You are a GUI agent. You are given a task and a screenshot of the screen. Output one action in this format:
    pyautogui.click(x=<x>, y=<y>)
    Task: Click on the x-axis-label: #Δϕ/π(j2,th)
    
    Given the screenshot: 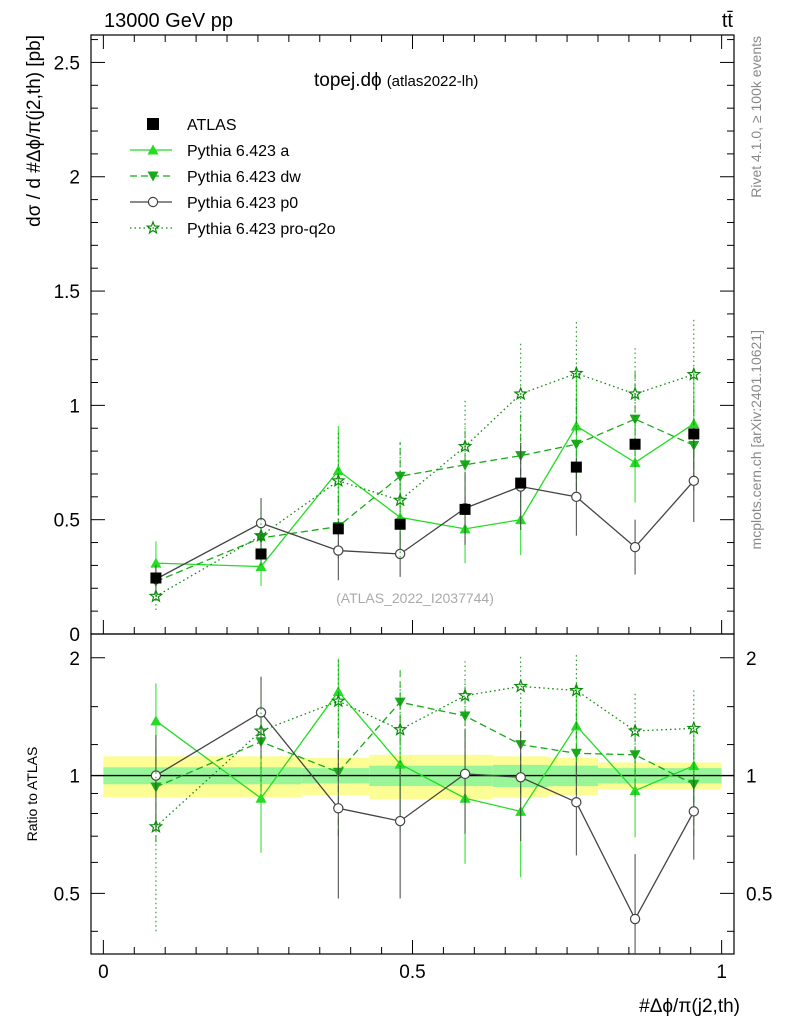 What is the action you would take?
    pyautogui.click(x=689, y=1006)
    